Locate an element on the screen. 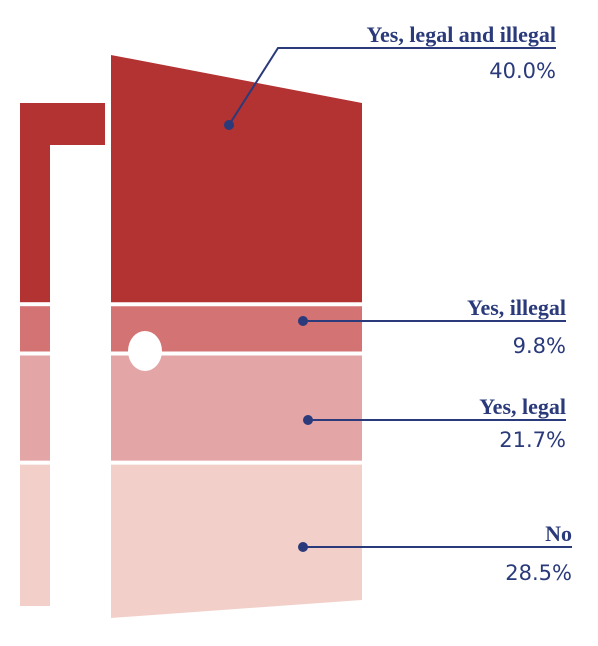  frame-top is located at coordinates (62, 124).